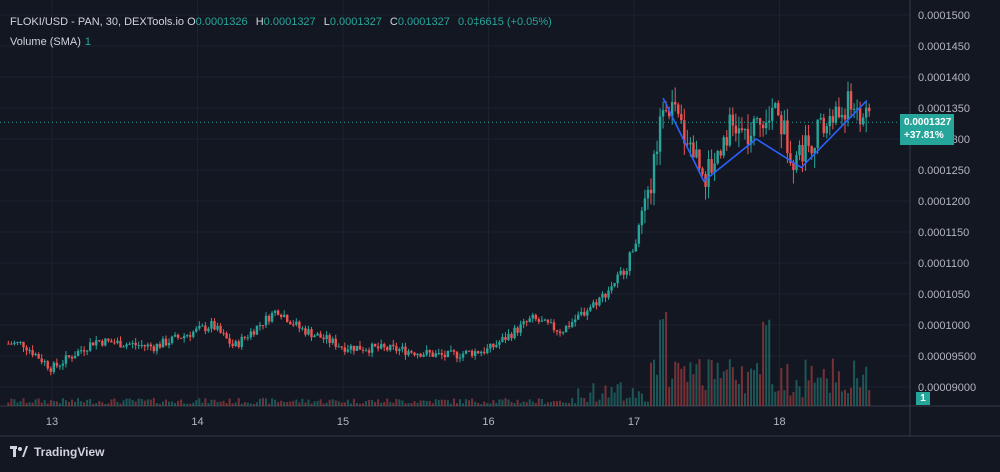 The image size is (1000, 472). What do you see at coordinates (488, 422) in the screenshot?
I see `x-tick-label: 16` at bounding box center [488, 422].